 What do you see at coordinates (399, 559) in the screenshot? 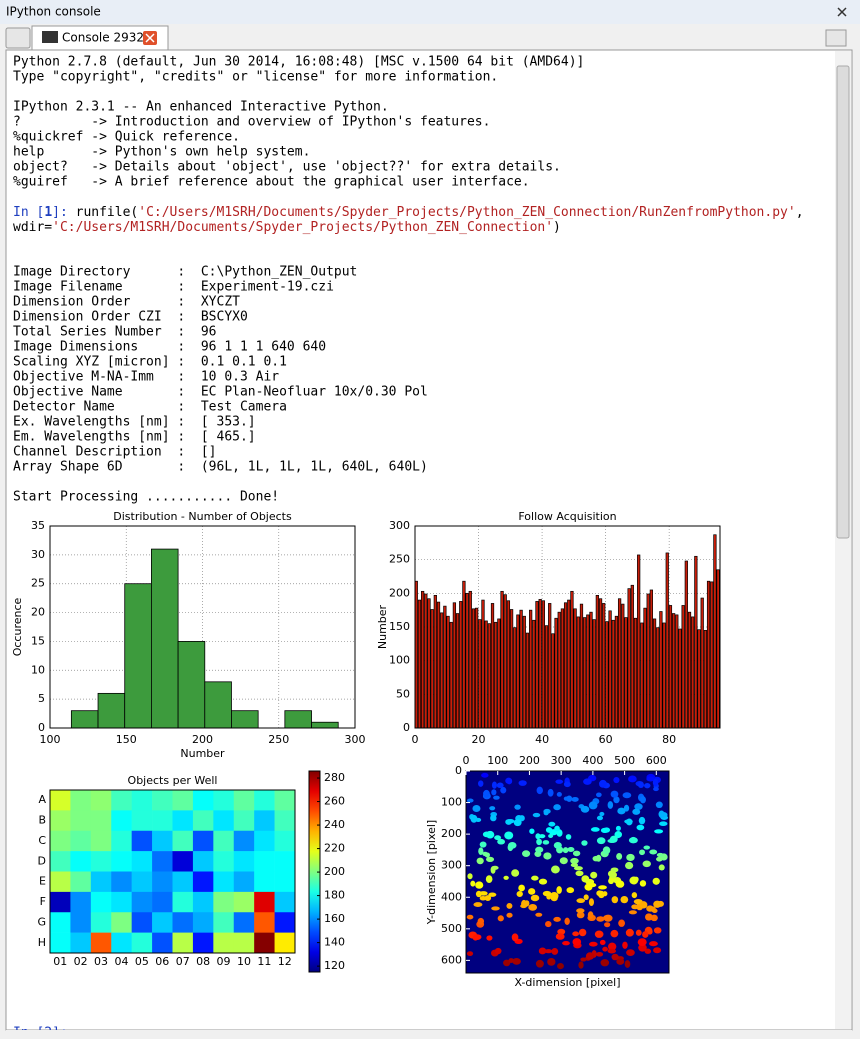
I see `y-tick-label: 250` at bounding box center [399, 559].